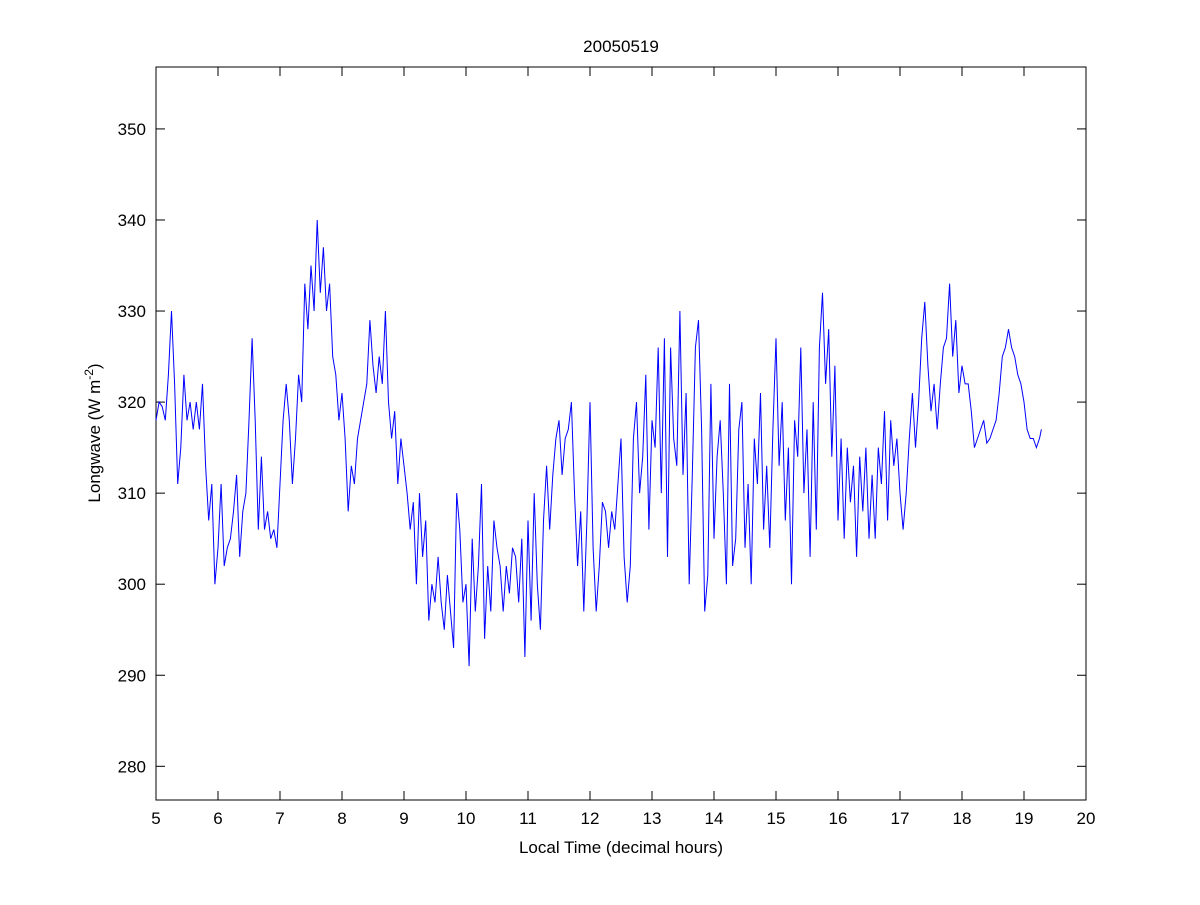  What do you see at coordinates (838, 818) in the screenshot?
I see `x-tick-label: 16` at bounding box center [838, 818].